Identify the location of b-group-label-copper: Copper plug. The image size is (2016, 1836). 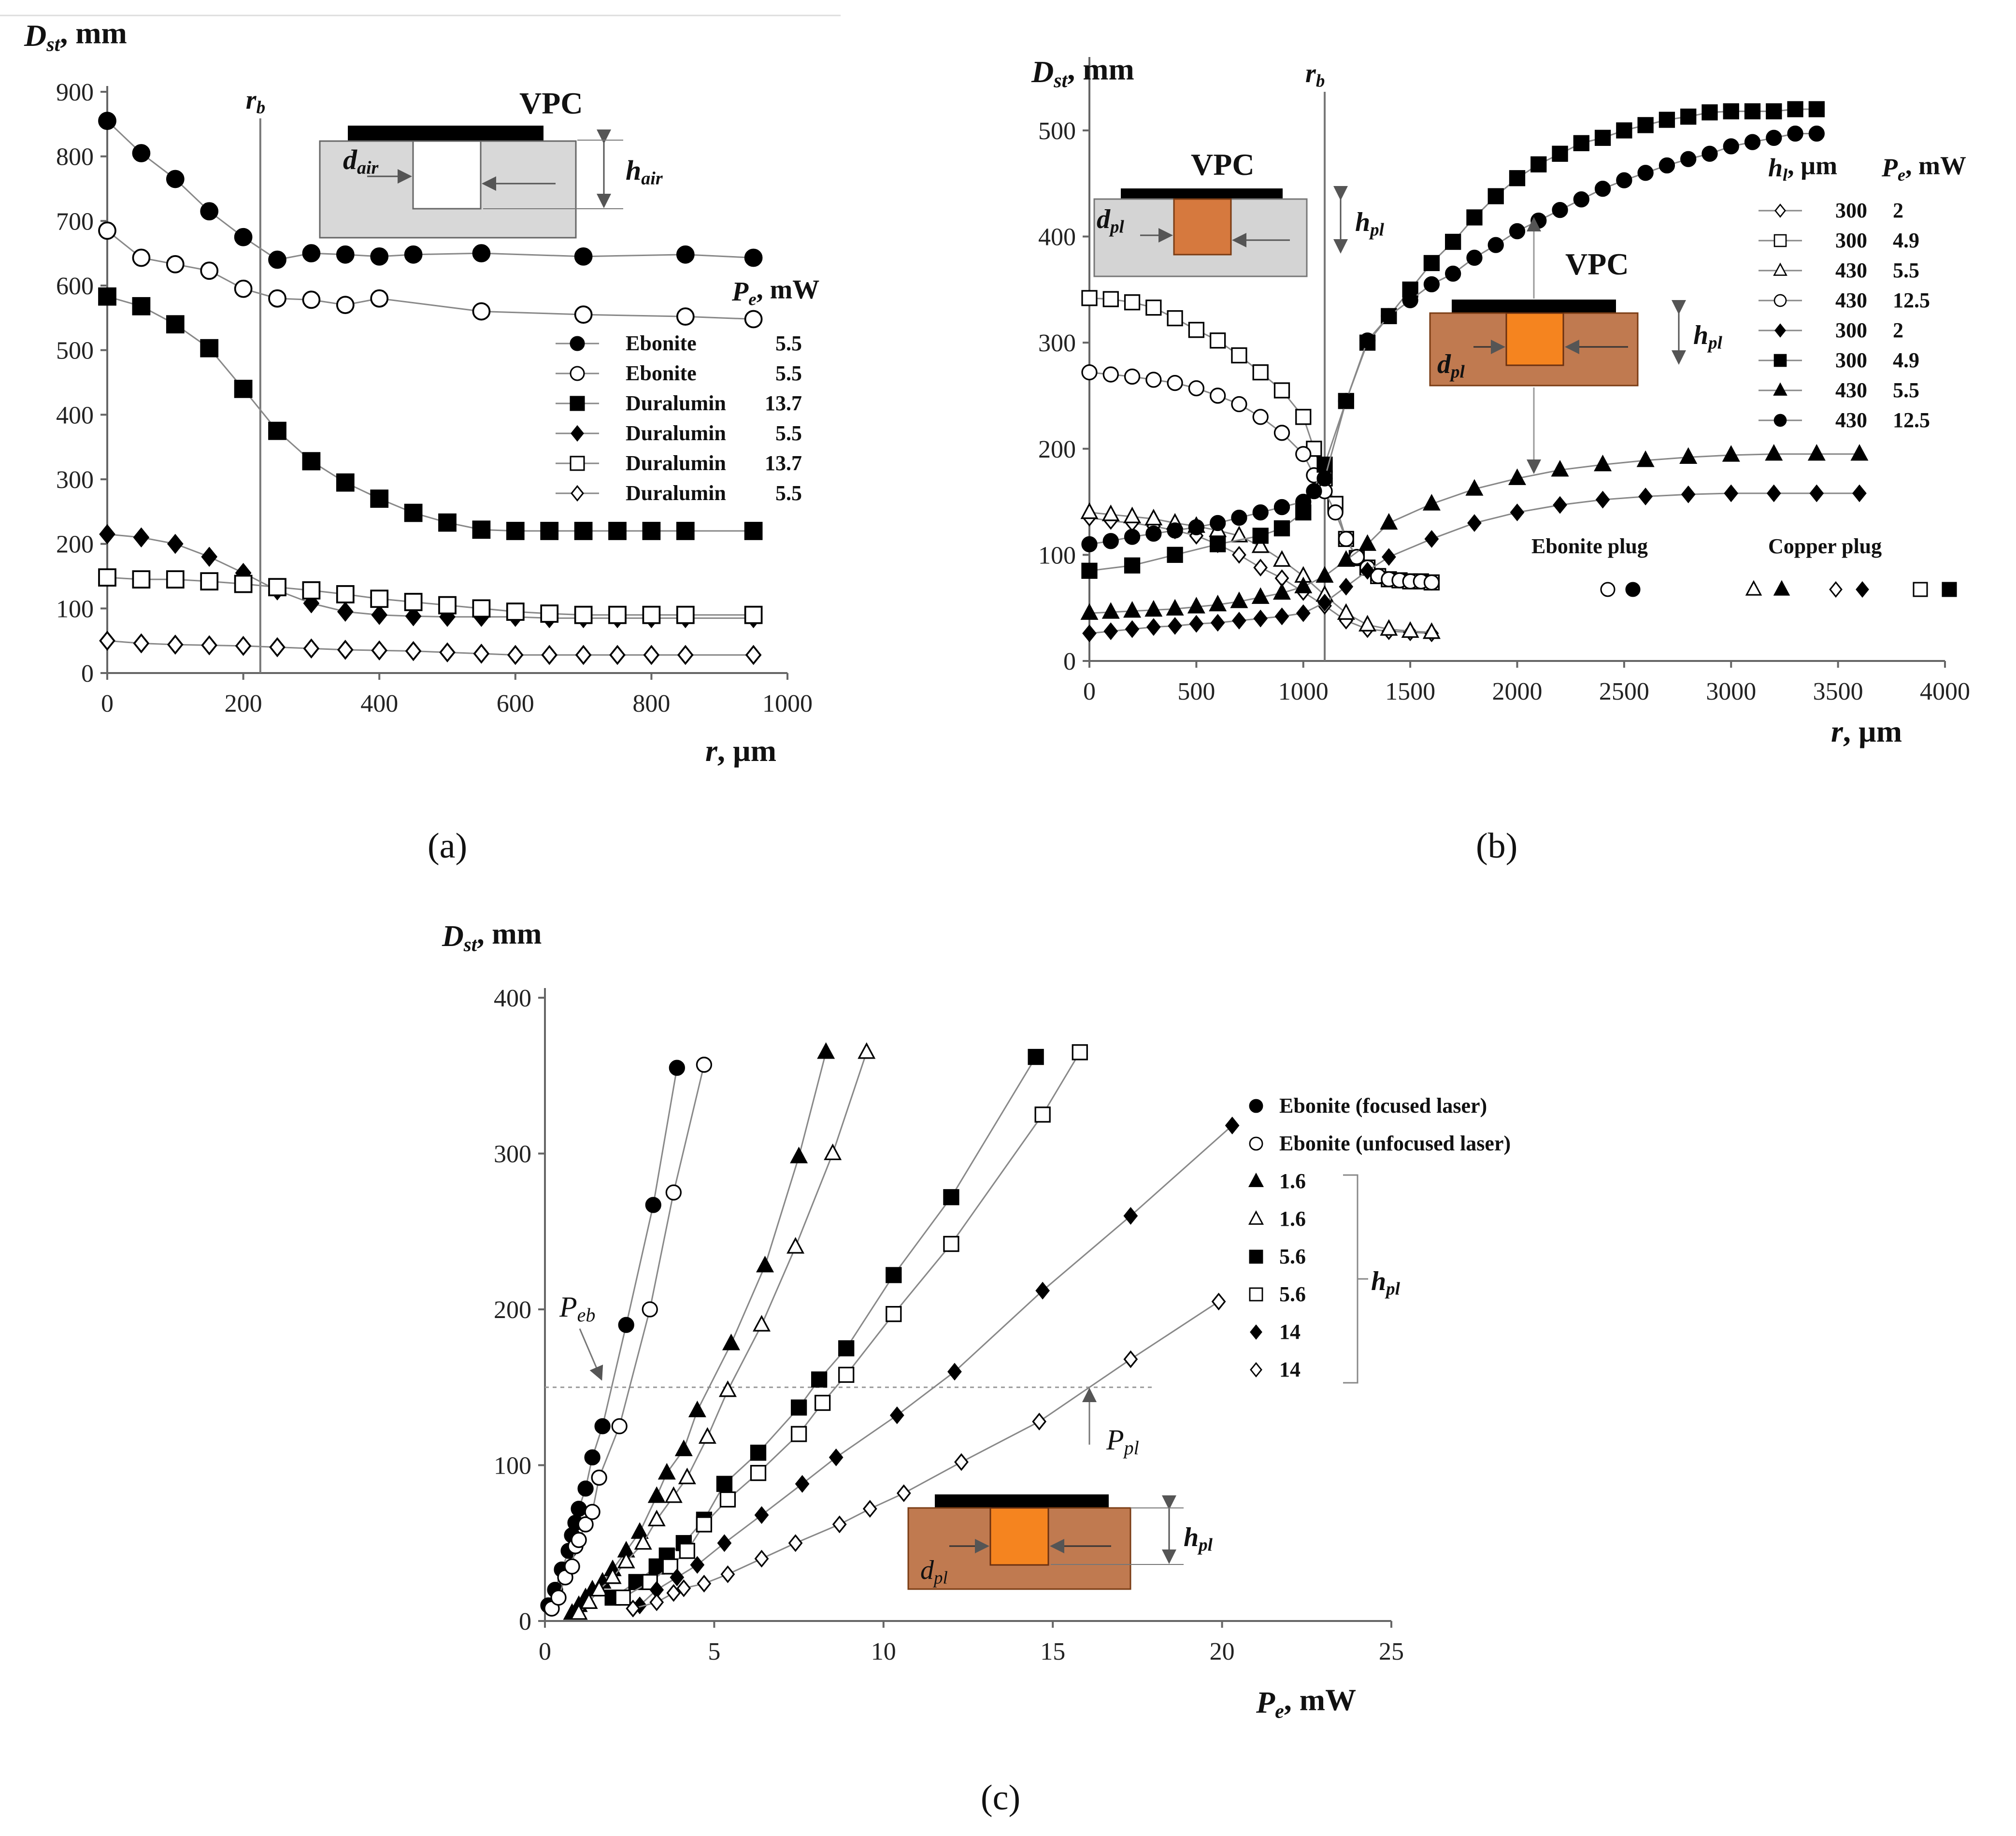
(1825, 546).